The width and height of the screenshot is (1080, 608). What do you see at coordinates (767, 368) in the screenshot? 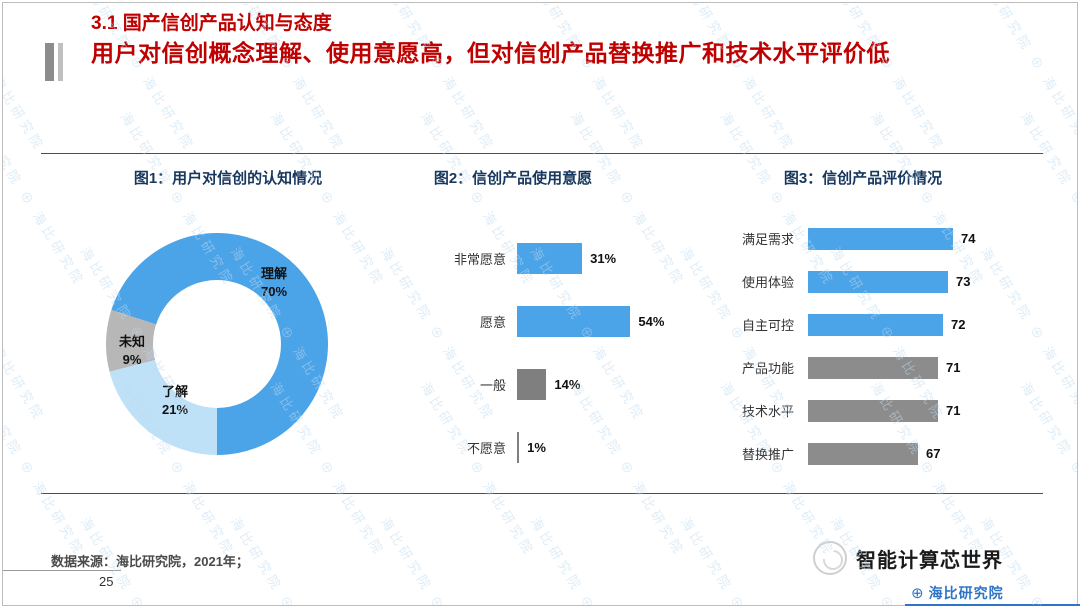
I see `bar-category-label: 产品功能` at bounding box center [767, 368].